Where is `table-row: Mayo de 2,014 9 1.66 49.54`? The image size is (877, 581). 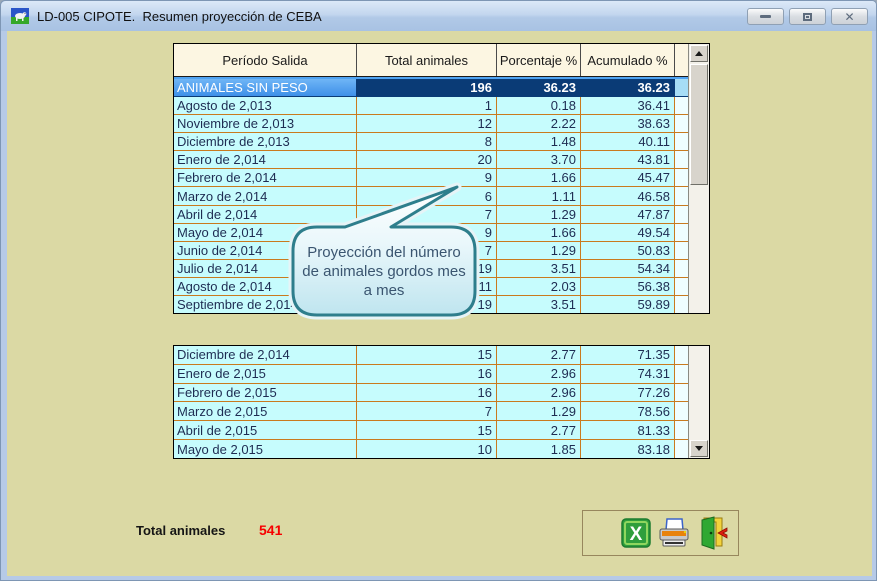 table-row: Mayo de 2,014 9 1.66 49.54 is located at coordinates (431, 232).